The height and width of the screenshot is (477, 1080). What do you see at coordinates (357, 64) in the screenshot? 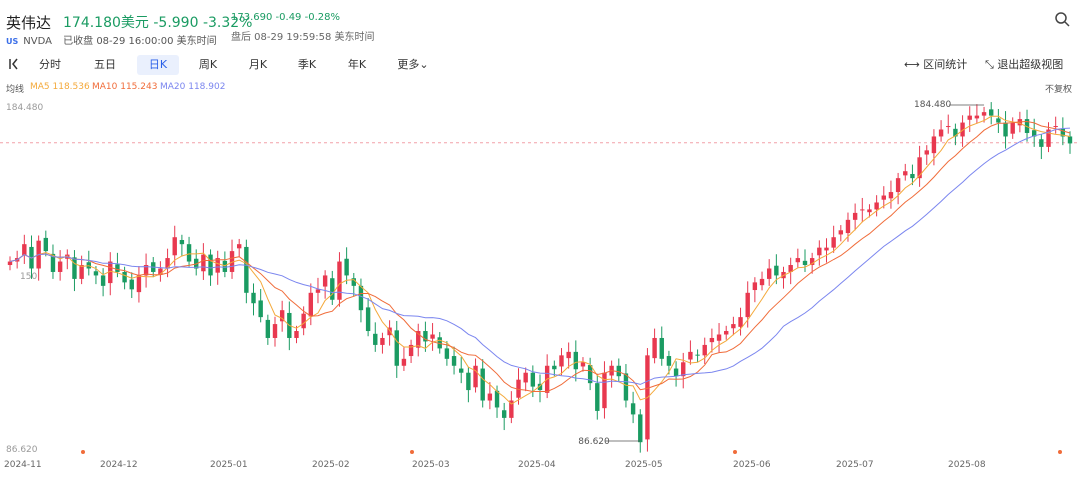
I see `tab-yearly-k: 年K` at bounding box center [357, 64].